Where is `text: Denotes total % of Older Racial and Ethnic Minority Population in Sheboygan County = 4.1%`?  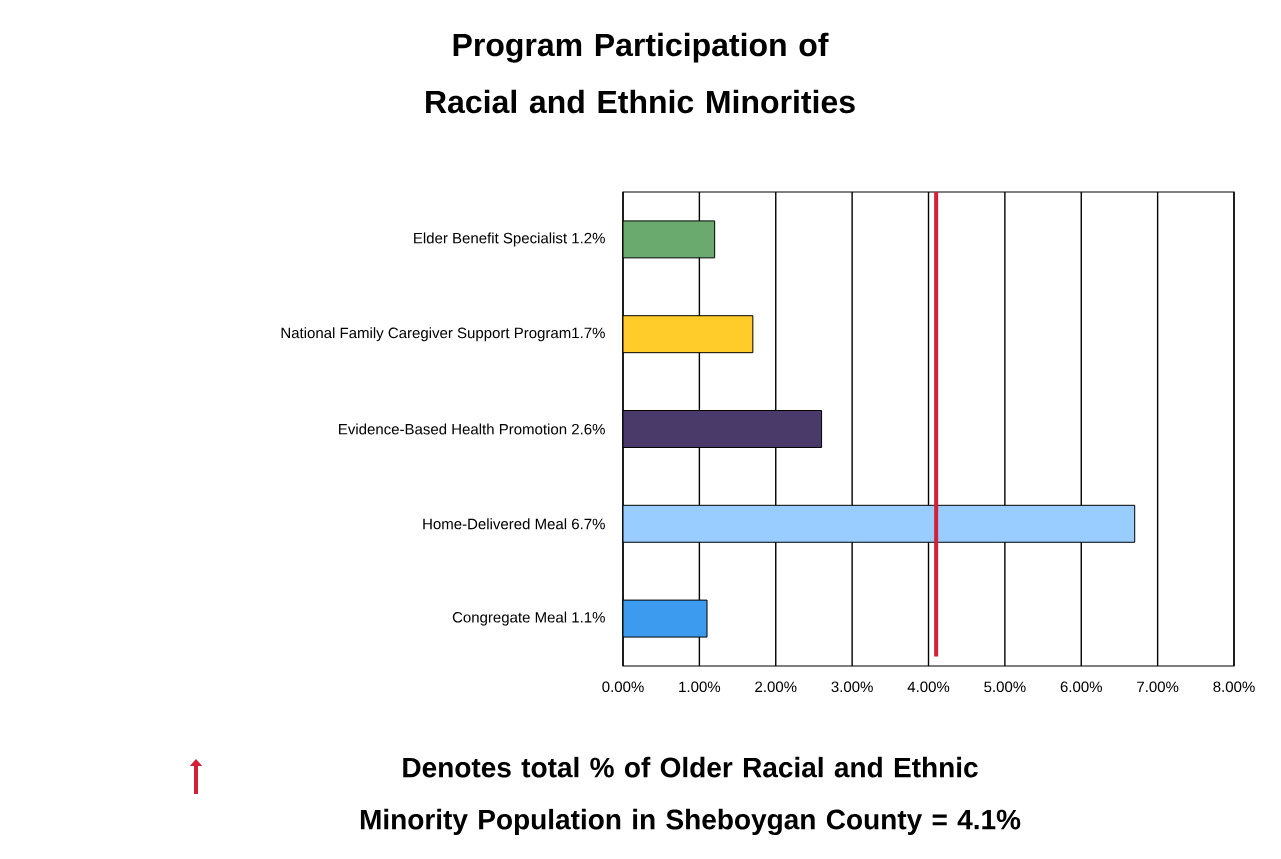 text: Denotes total % of Older Racial and Ethnic Minority Population in Sheboygan County = 4.1% is located at coordinates (690, 796).